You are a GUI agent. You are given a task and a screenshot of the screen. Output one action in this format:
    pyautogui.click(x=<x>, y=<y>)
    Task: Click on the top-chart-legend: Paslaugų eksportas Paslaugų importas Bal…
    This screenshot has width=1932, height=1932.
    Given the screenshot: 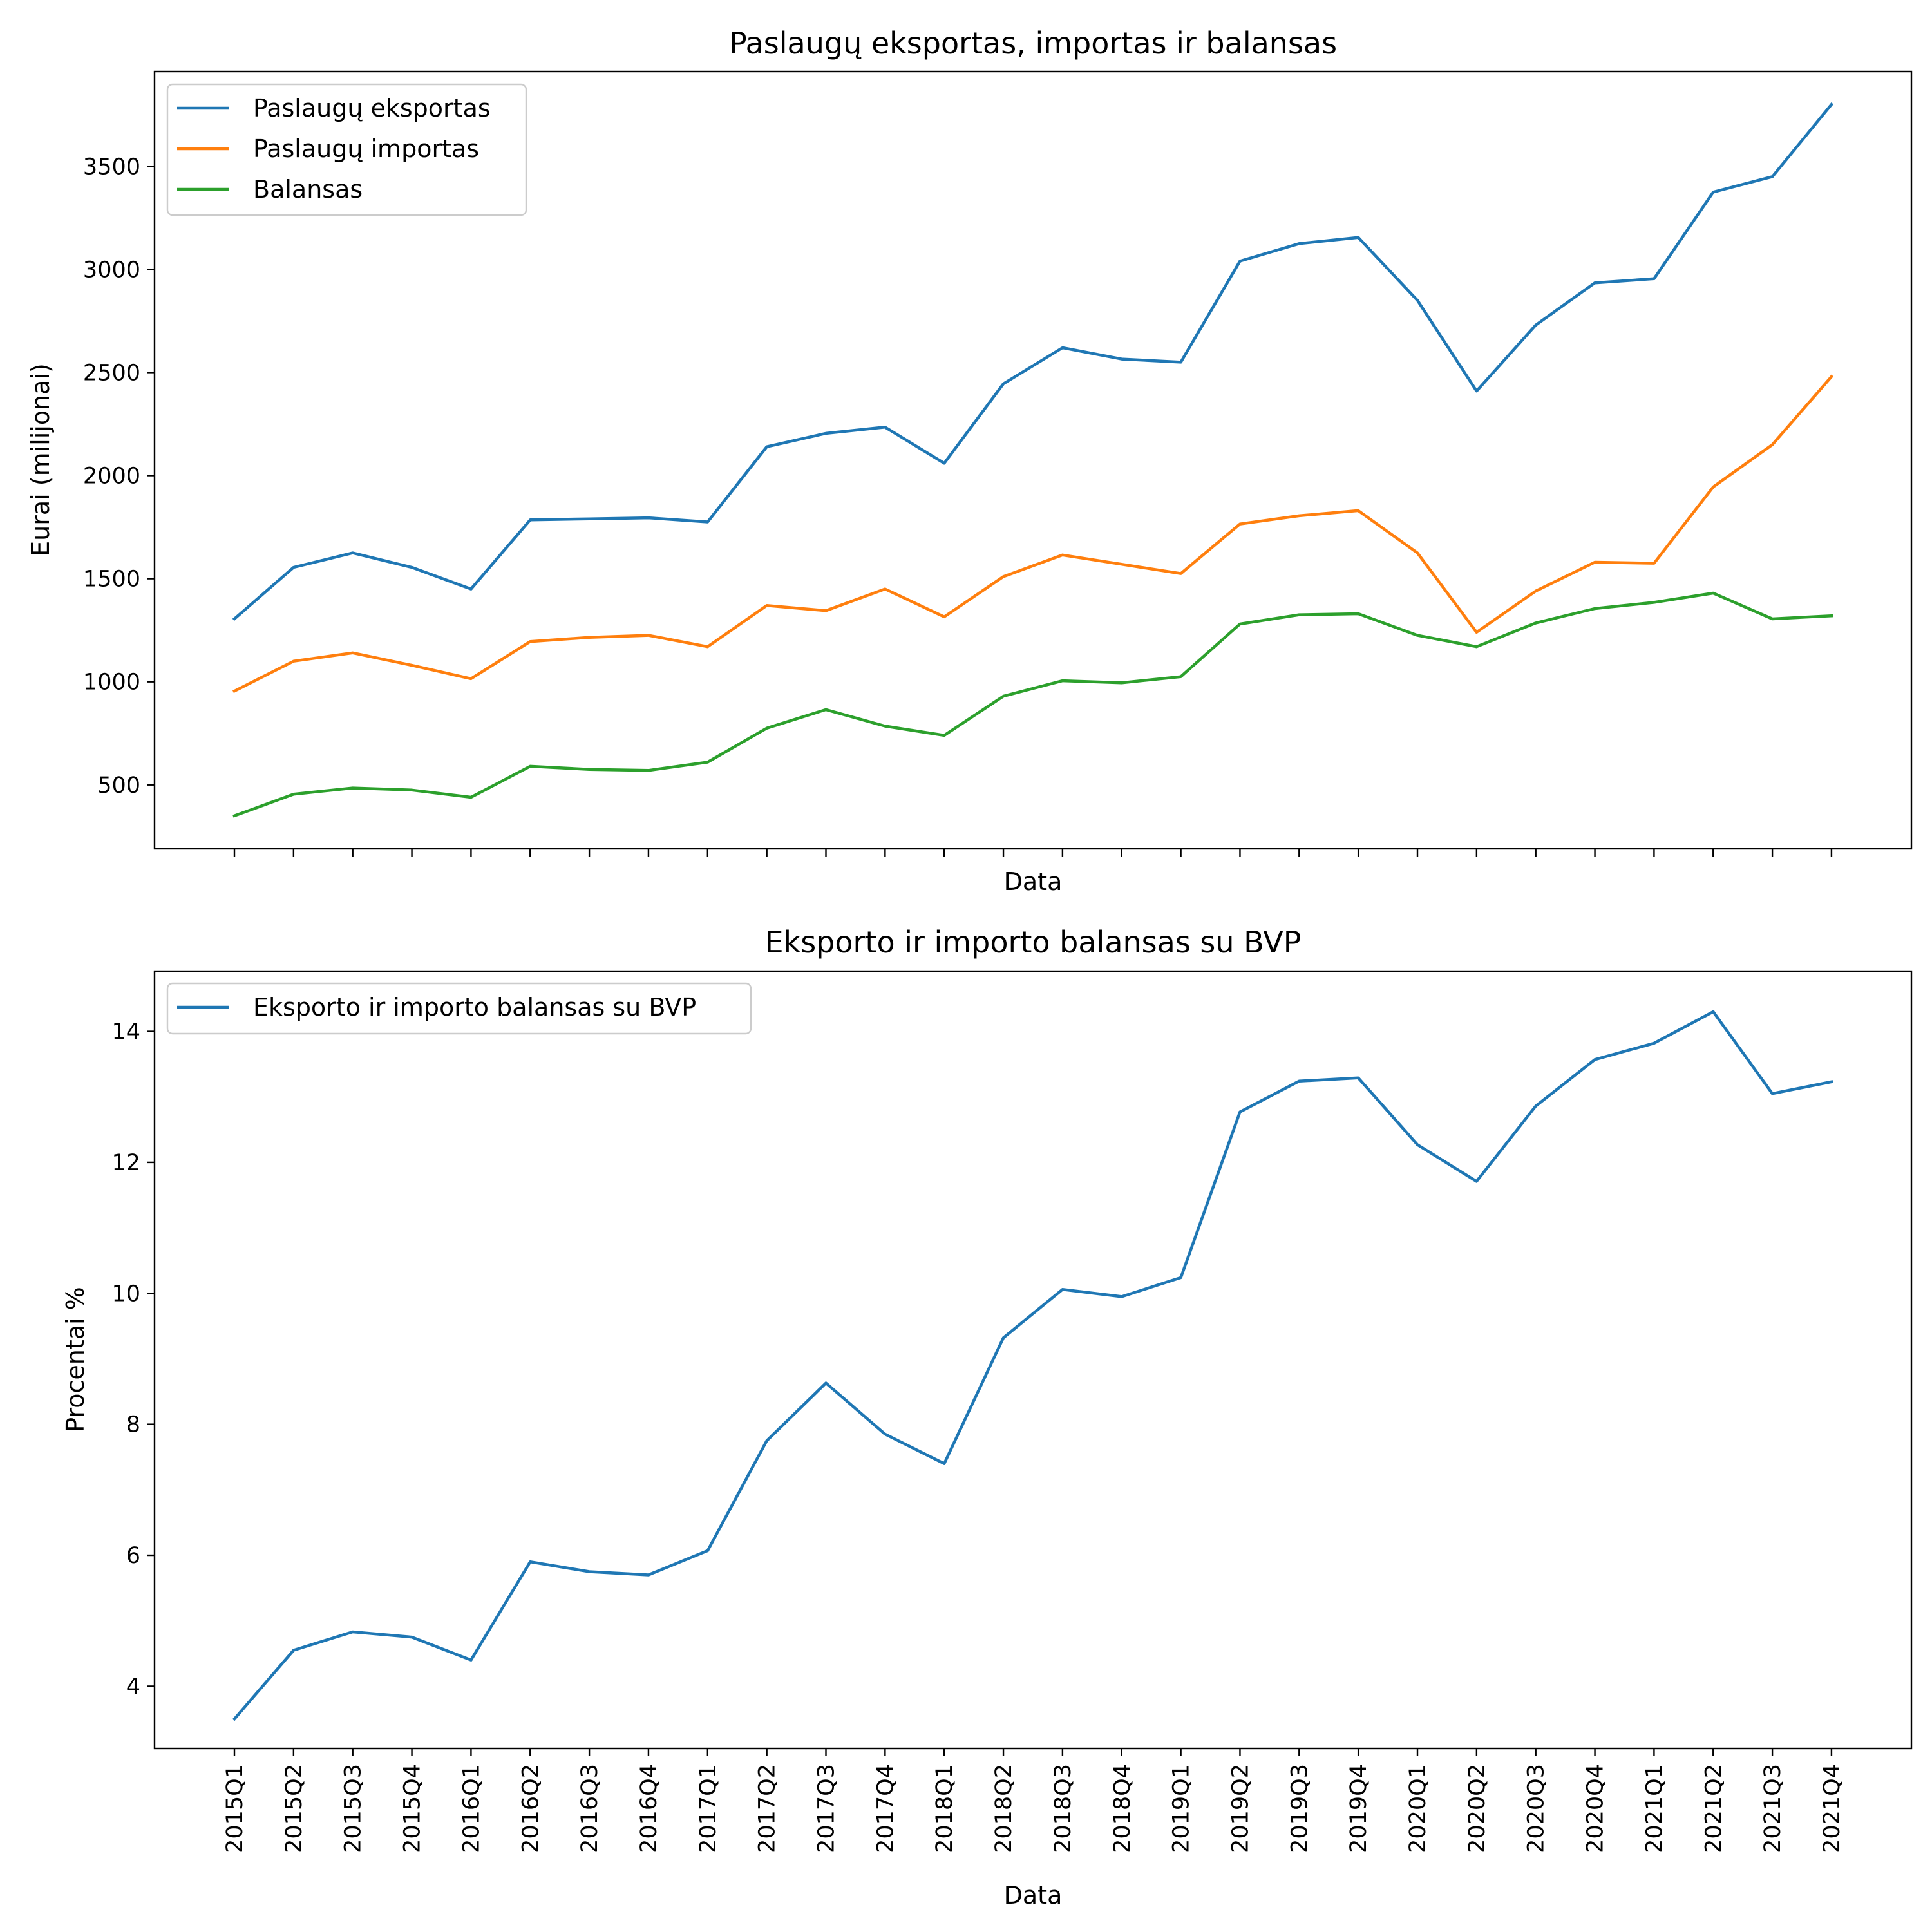 What is the action you would take?
    pyautogui.click(x=347, y=149)
    